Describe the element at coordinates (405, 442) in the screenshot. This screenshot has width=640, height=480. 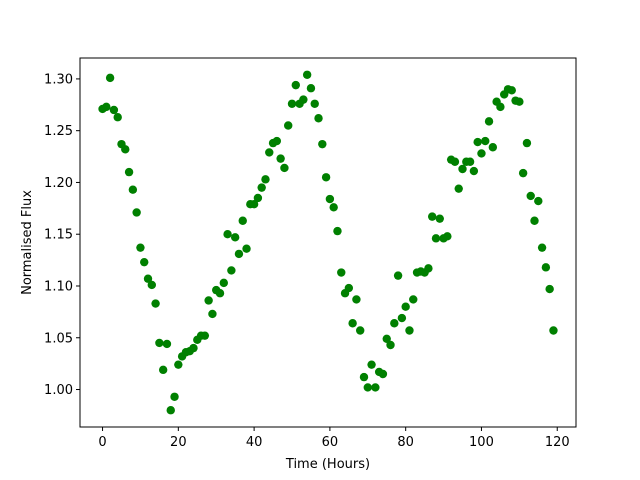
I see `x-tick-label: 80` at that location.